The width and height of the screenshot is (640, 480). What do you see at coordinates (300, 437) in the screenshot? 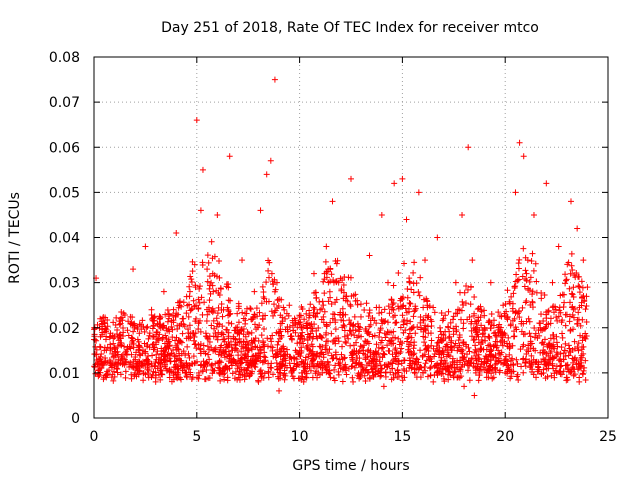
I see `x-tick-label: 10` at bounding box center [300, 437].